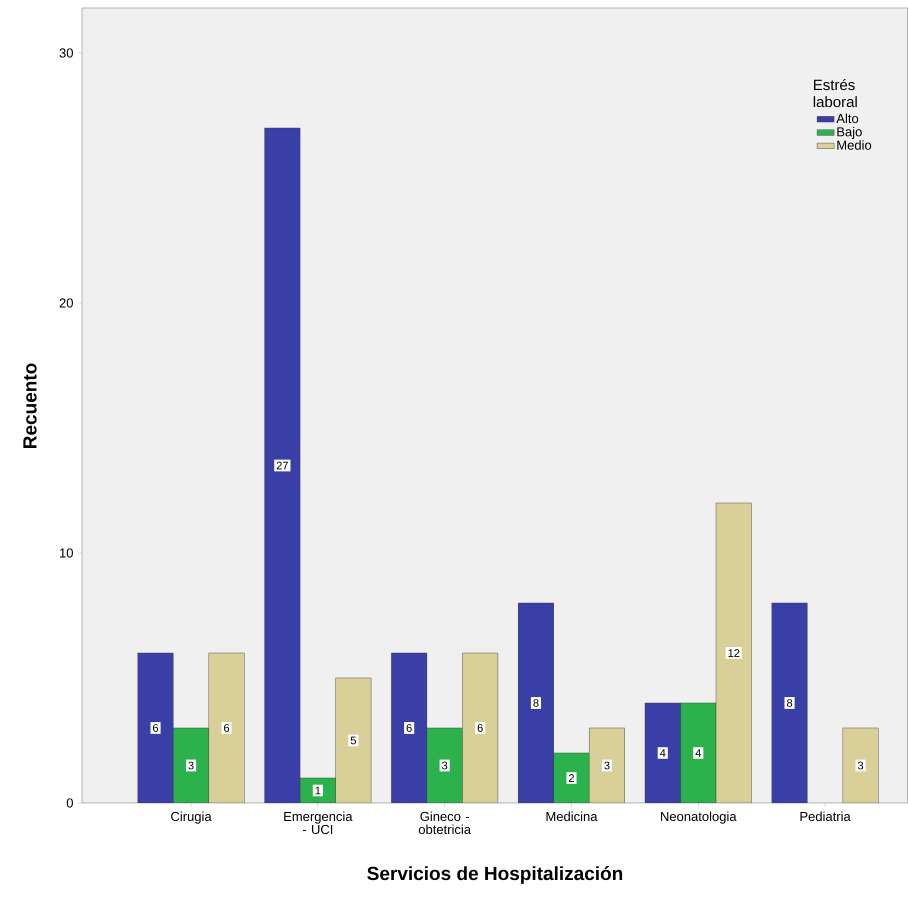  What do you see at coordinates (825, 817) in the screenshot?
I see `x-tick-label: Pediatria` at bounding box center [825, 817].